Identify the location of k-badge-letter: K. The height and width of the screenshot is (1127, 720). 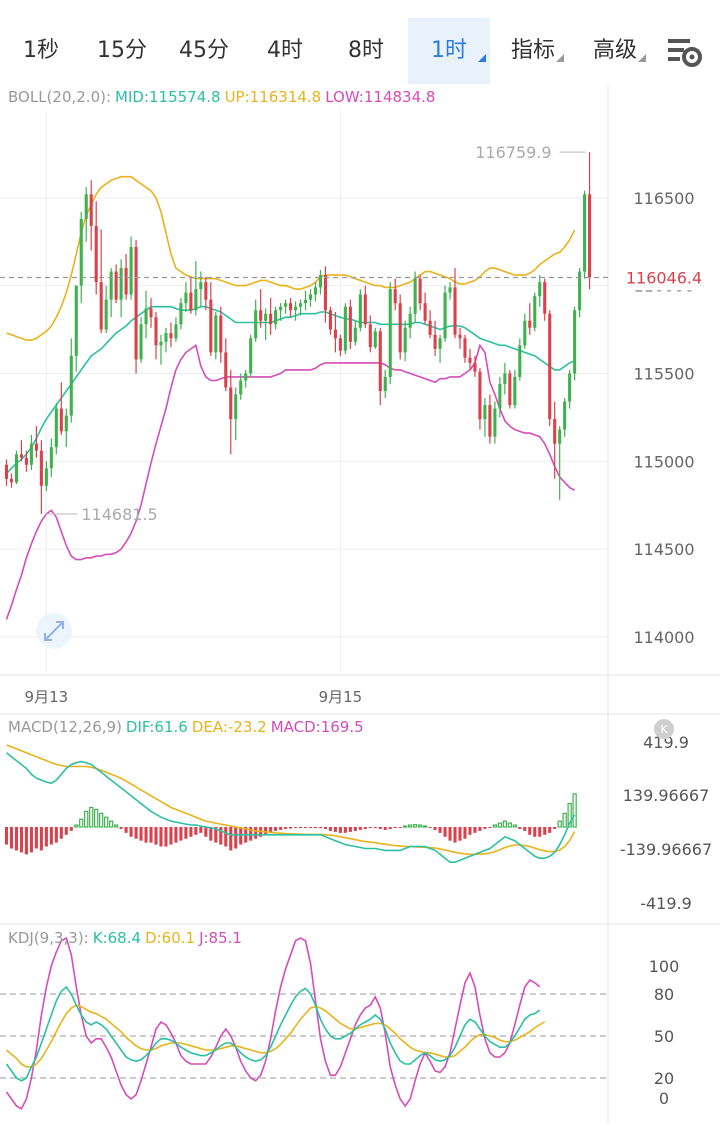
(664, 729).